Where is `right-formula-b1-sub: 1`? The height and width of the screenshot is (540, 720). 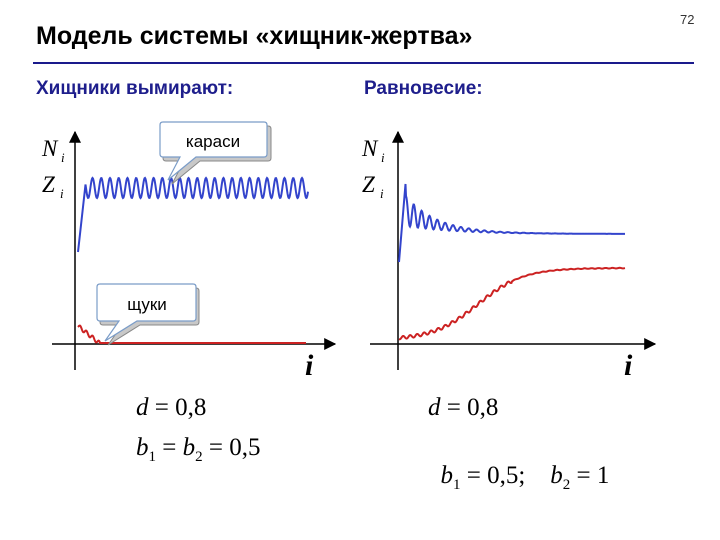 right-formula-b1-sub: 1 is located at coordinates (457, 485).